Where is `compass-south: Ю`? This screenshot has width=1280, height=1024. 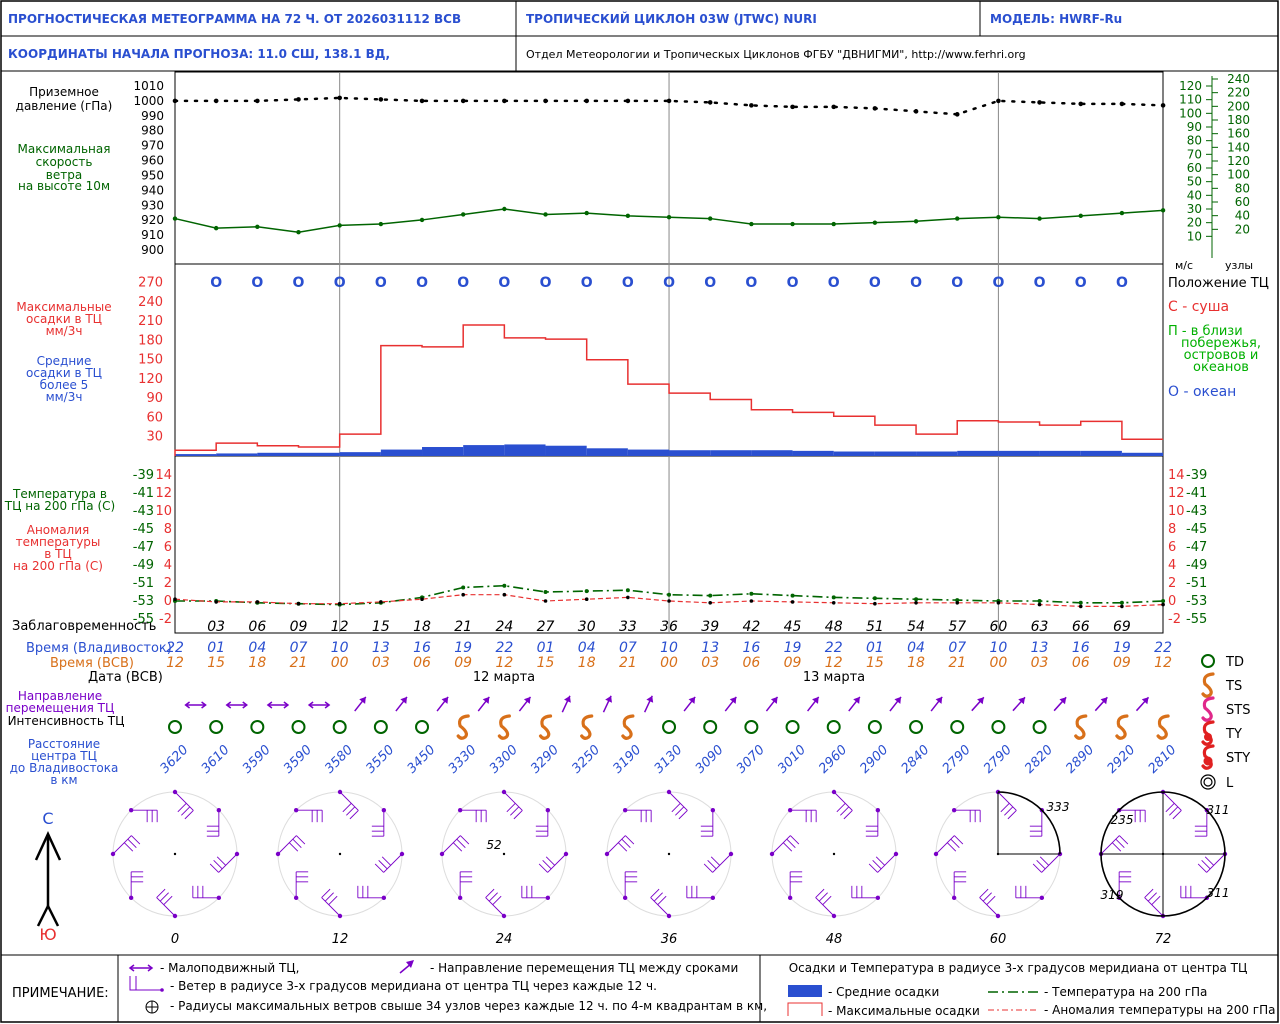
compass-south: Ю is located at coordinates (47, 934).